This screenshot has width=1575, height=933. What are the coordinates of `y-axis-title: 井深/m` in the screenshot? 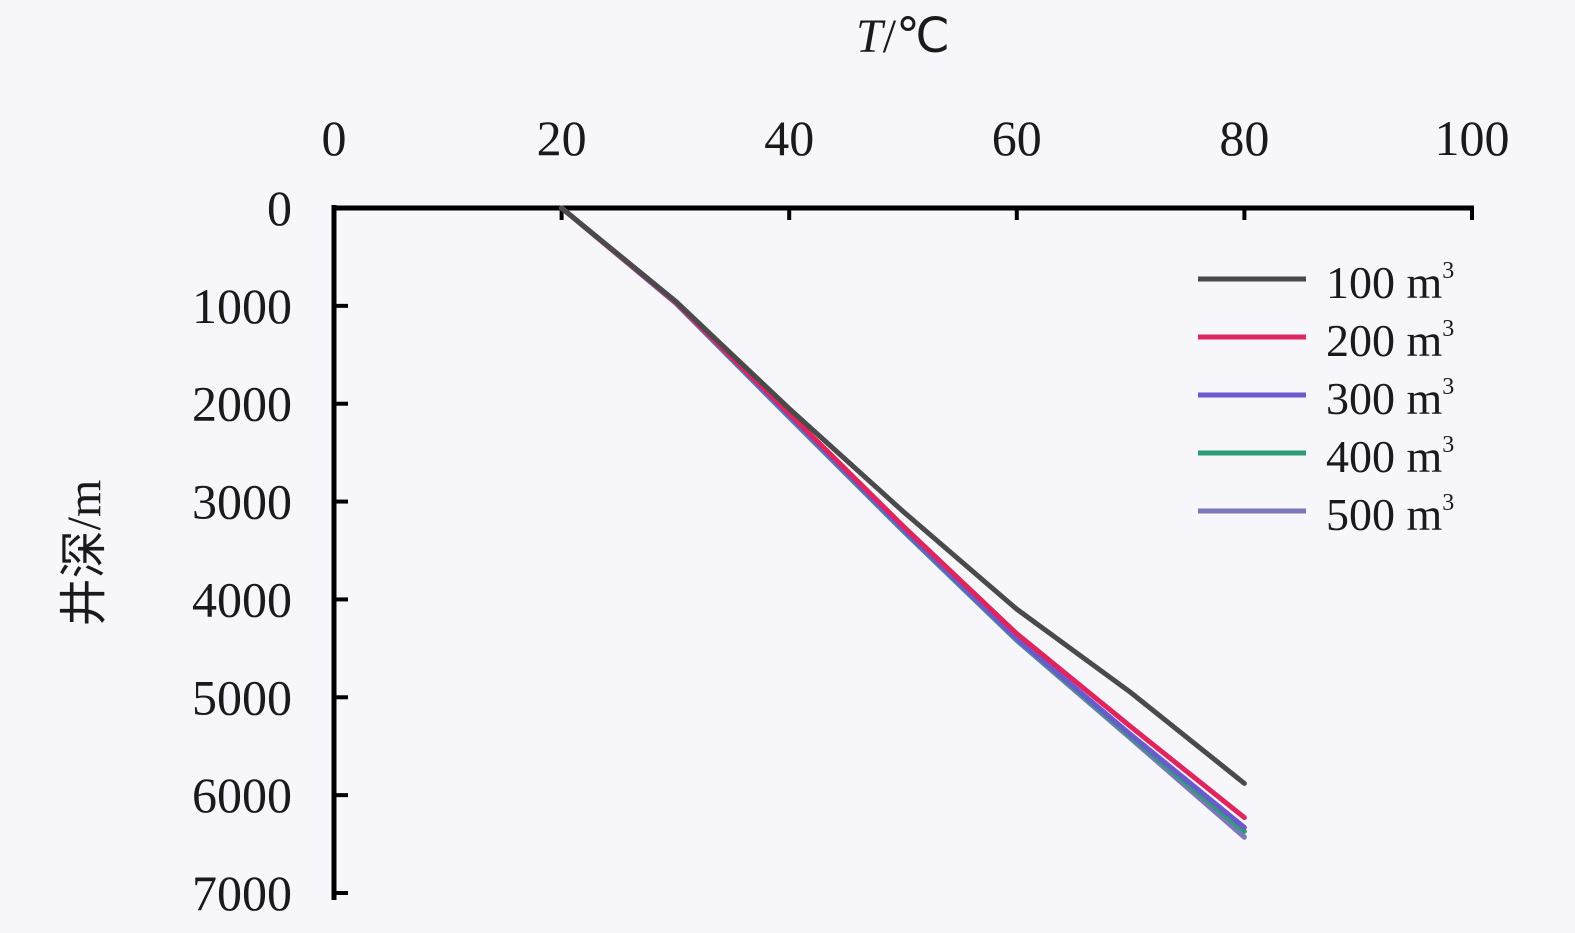 It's located at (84, 553).